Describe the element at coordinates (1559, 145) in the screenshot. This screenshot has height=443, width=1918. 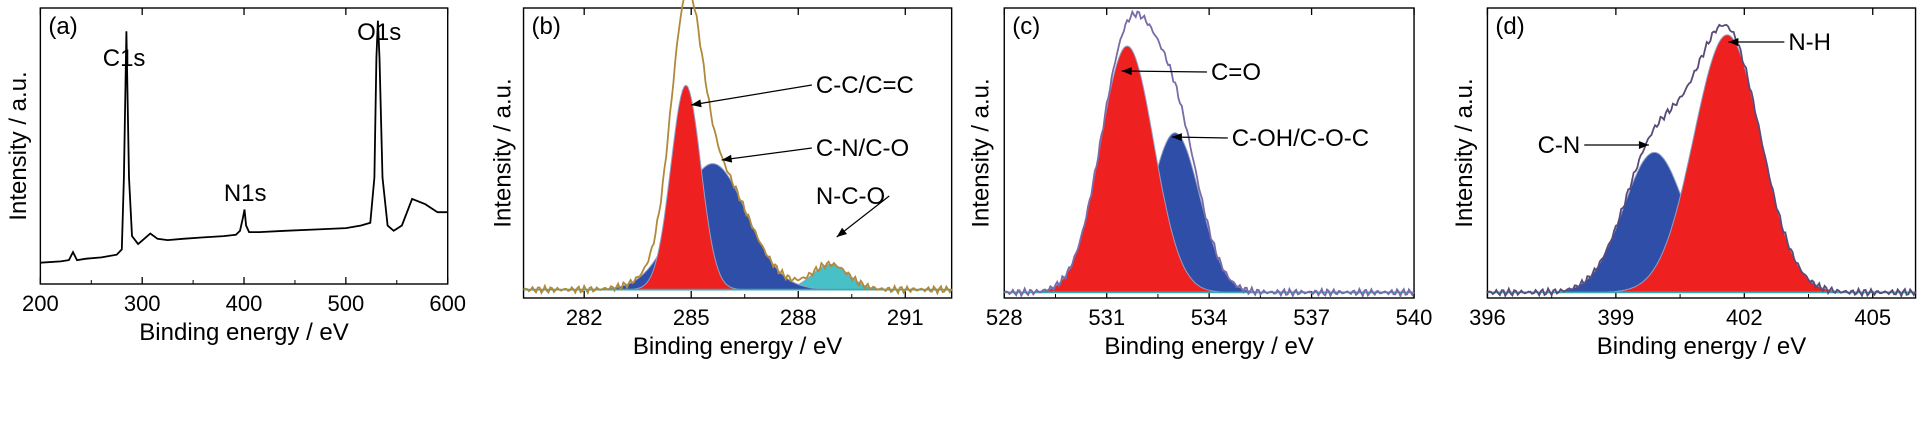
I see `peak-label: C-N` at that location.